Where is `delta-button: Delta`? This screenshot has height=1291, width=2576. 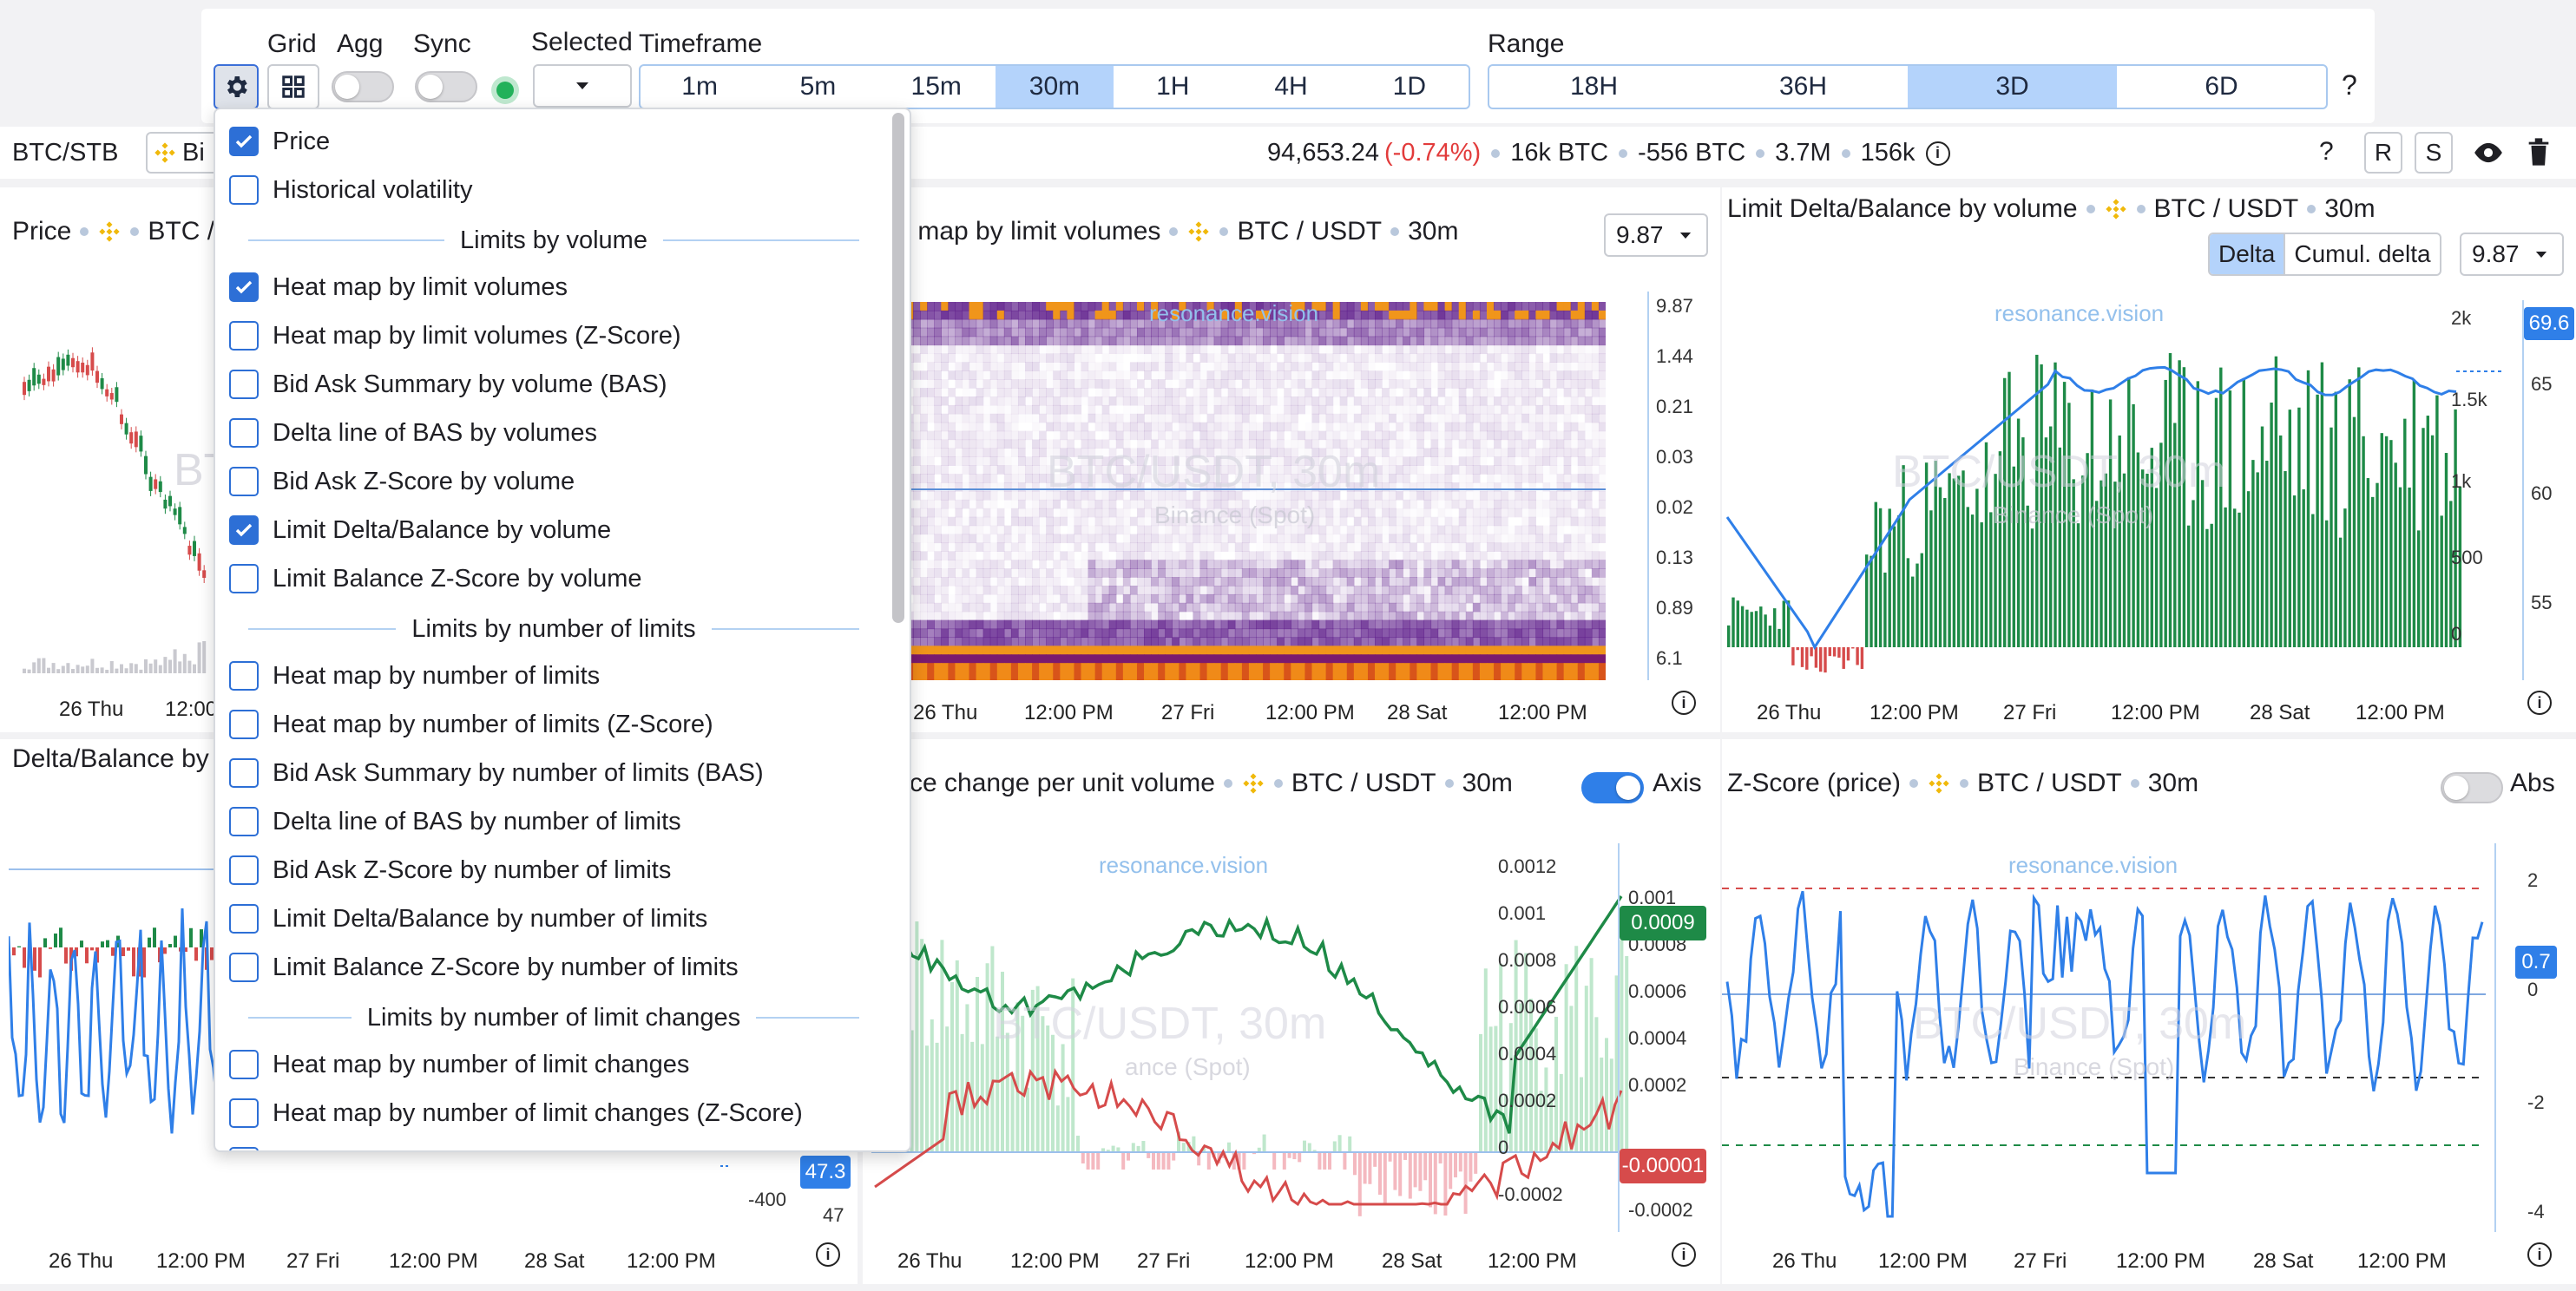
delta-button: Delta is located at coordinates (2247, 254).